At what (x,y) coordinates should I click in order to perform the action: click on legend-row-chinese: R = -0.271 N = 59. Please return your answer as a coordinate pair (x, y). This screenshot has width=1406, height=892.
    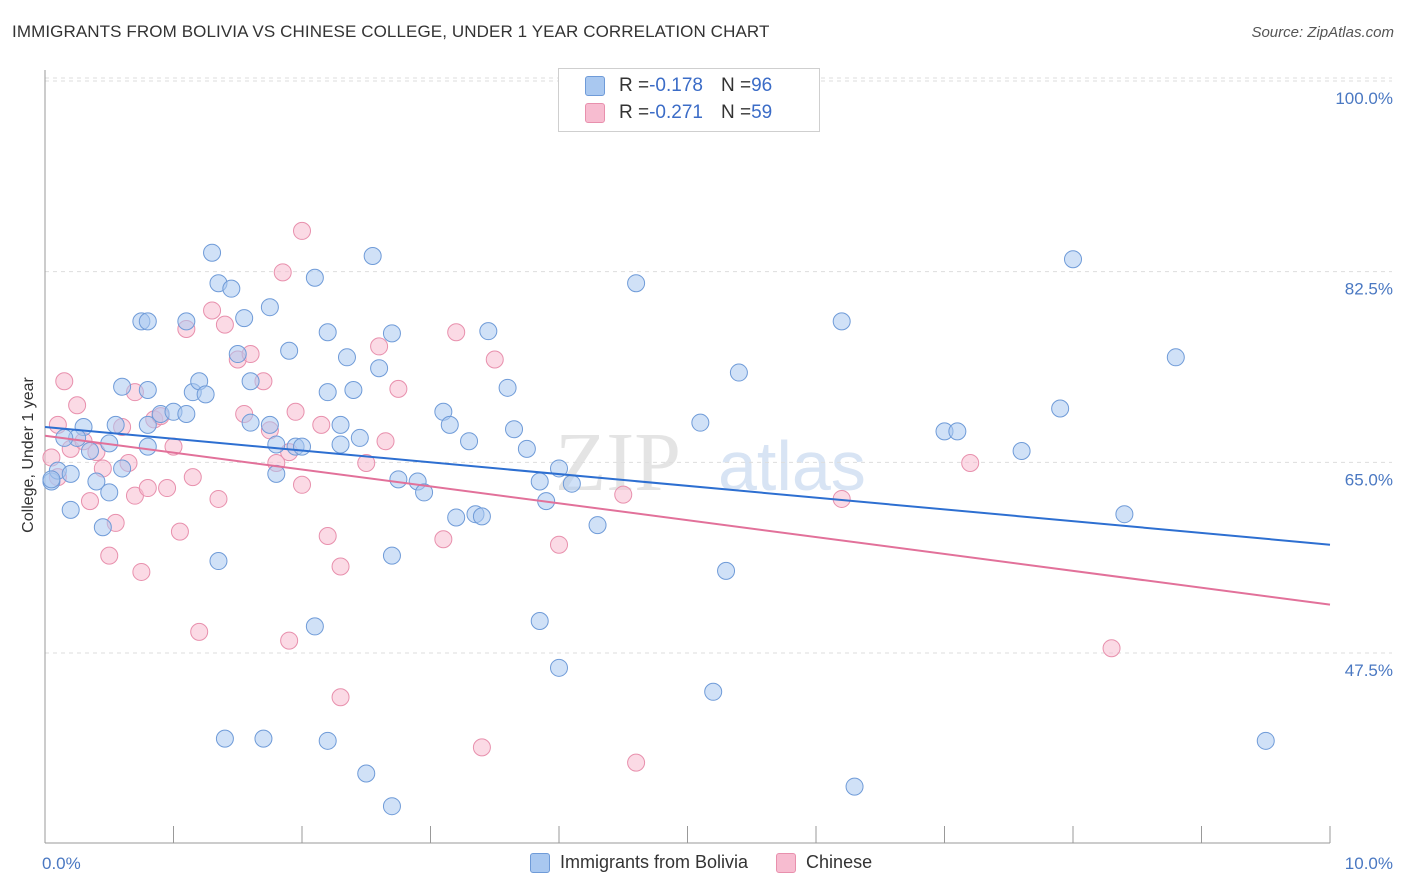
    Looking at the image, I should click on (678, 113).